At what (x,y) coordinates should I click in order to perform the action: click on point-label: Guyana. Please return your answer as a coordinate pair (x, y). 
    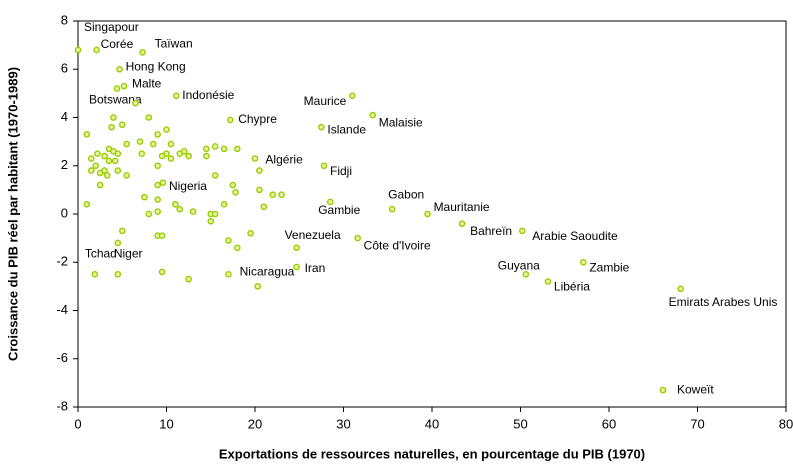
    Looking at the image, I should click on (519, 265).